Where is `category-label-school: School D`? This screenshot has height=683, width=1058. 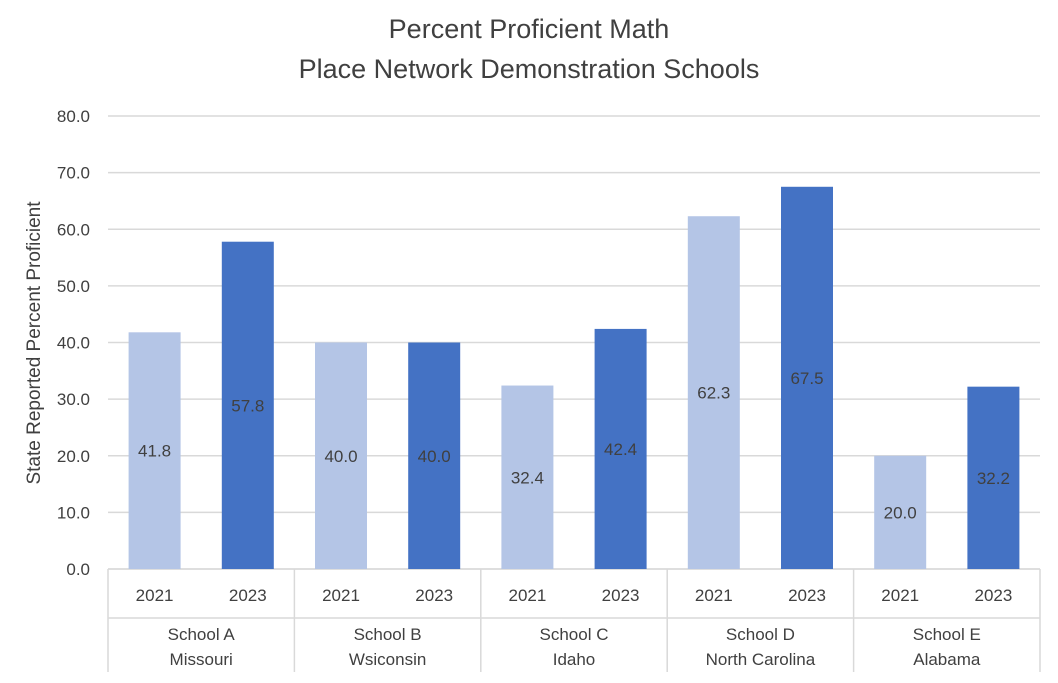
category-label-school: School D is located at coordinates (760, 634).